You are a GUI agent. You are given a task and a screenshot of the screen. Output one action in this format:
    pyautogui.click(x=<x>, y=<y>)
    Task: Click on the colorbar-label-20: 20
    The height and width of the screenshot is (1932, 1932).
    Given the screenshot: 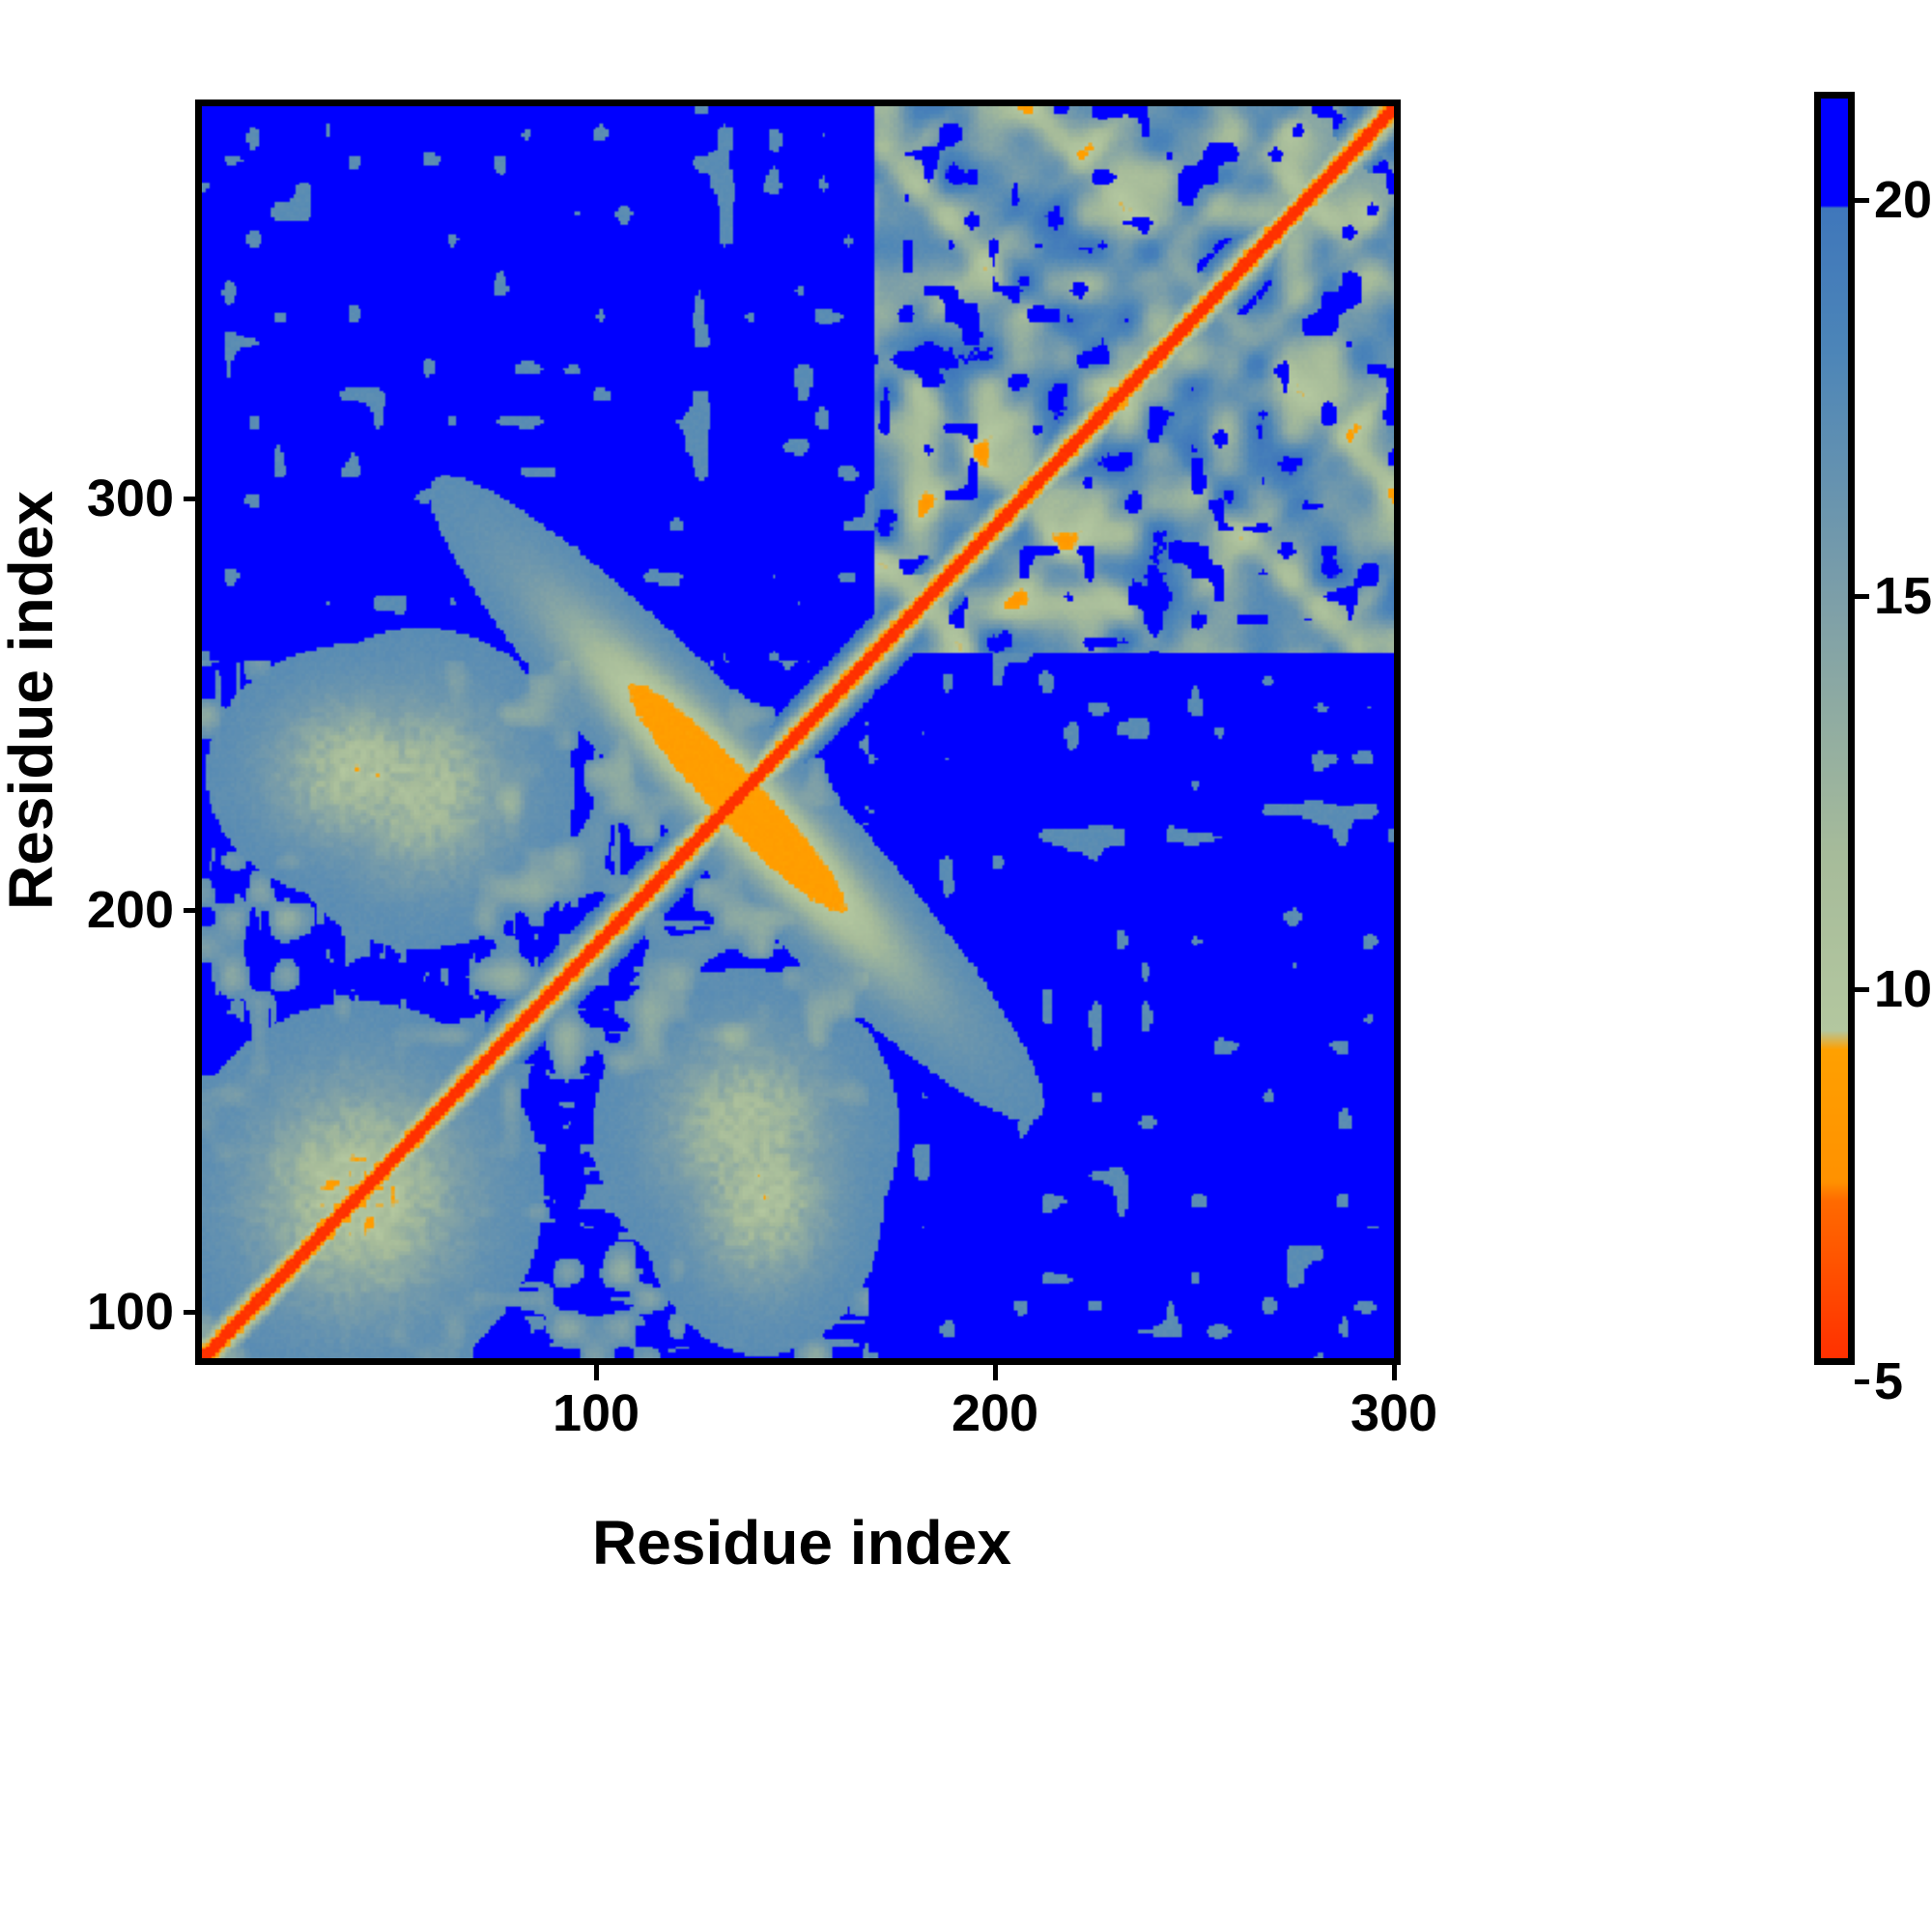 What is the action you would take?
    pyautogui.click(x=1903, y=200)
    